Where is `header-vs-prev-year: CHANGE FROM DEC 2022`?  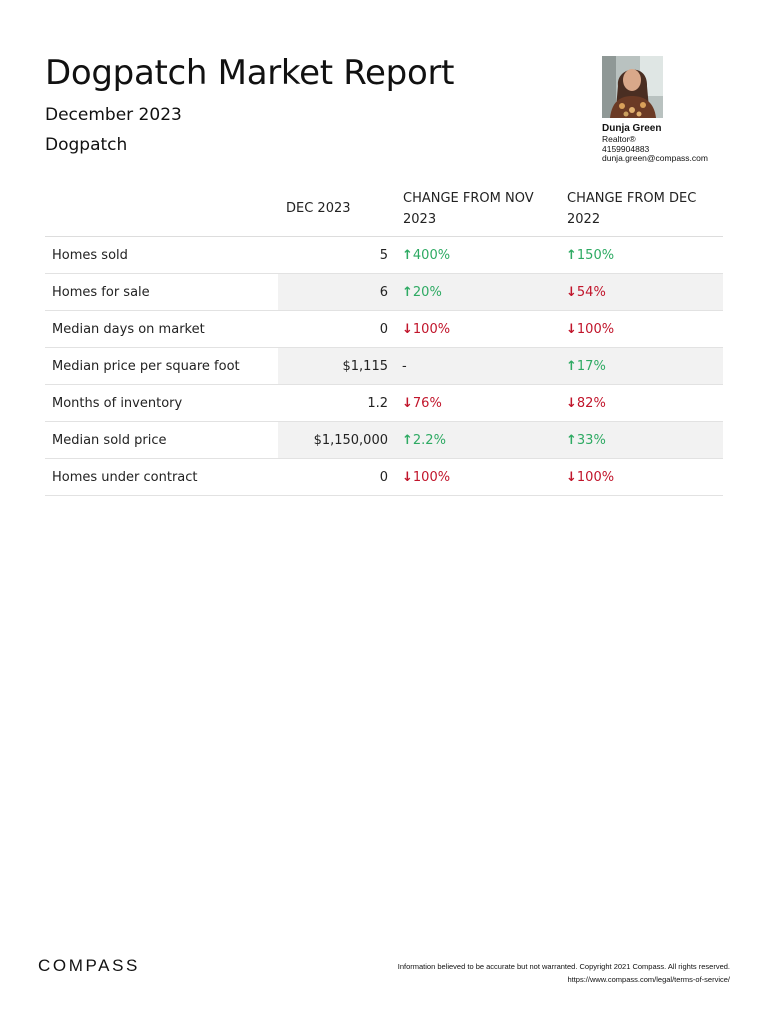
header-vs-prev-year: CHANGE FROM DEC 2022 is located at coordinates (641, 209).